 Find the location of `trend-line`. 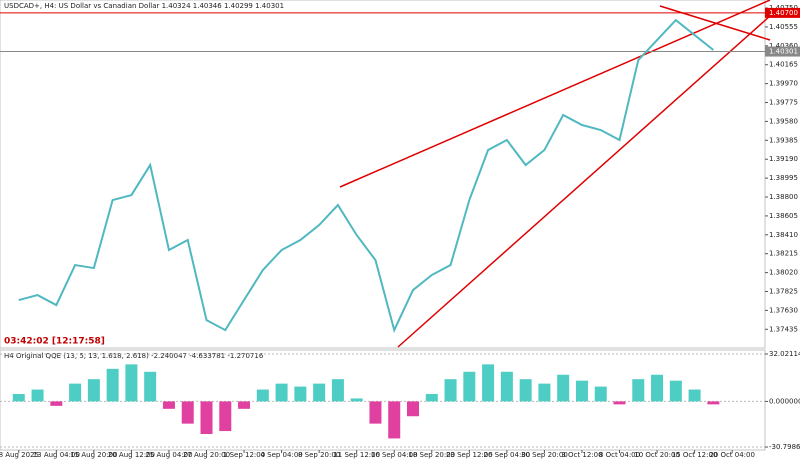

trend-line is located at coordinates (715, 23).